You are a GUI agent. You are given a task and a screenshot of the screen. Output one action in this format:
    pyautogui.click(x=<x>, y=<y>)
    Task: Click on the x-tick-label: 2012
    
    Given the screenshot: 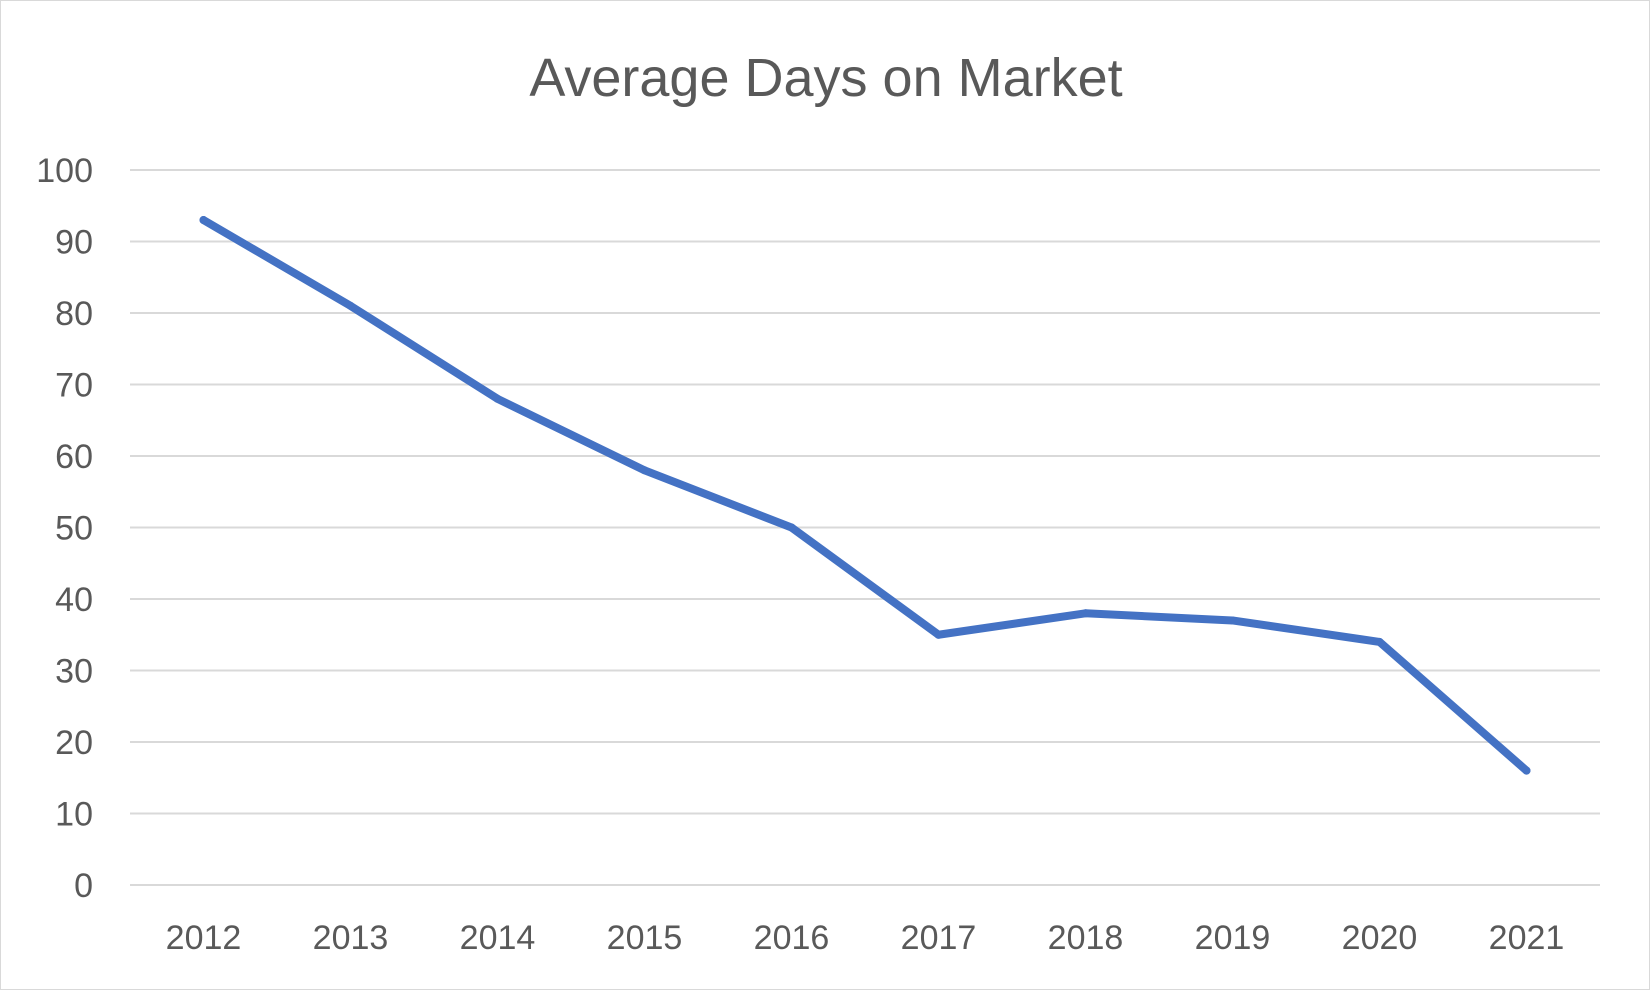 What is the action you would take?
    pyautogui.click(x=204, y=938)
    